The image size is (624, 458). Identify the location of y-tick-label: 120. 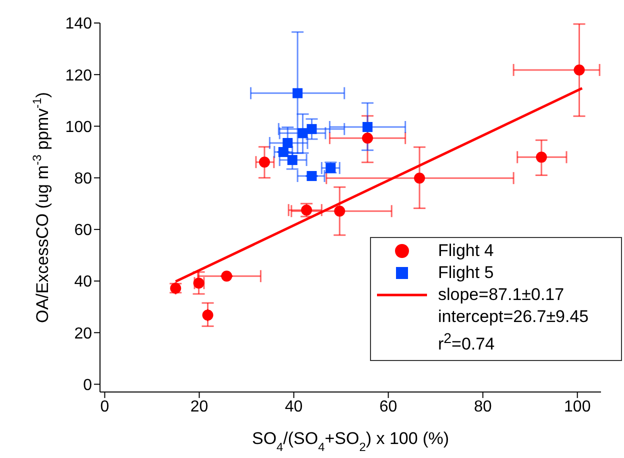
(78, 75).